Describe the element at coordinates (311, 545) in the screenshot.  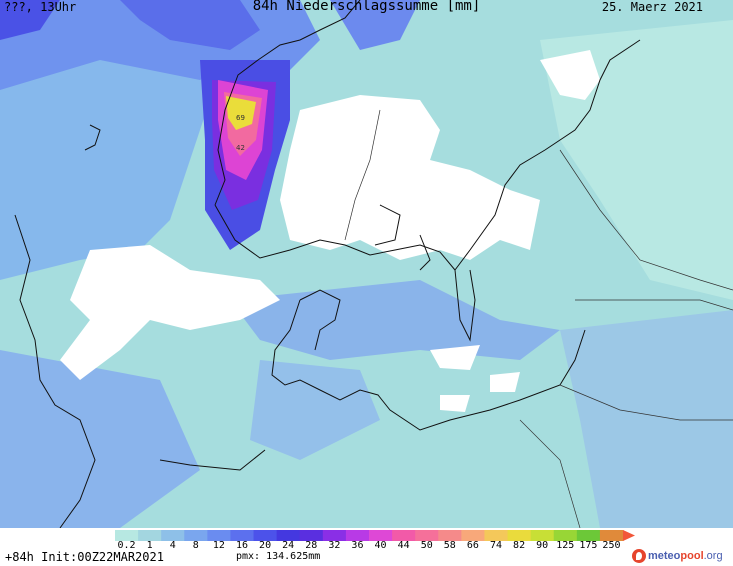
I see `legend-label: 28` at that location.